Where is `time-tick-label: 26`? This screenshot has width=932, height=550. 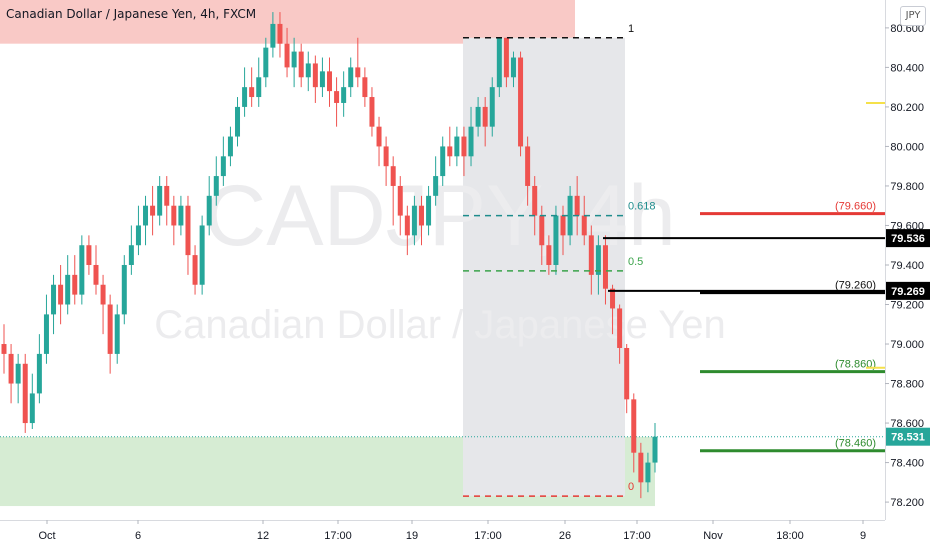 time-tick-label: 26 is located at coordinates (565, 536).